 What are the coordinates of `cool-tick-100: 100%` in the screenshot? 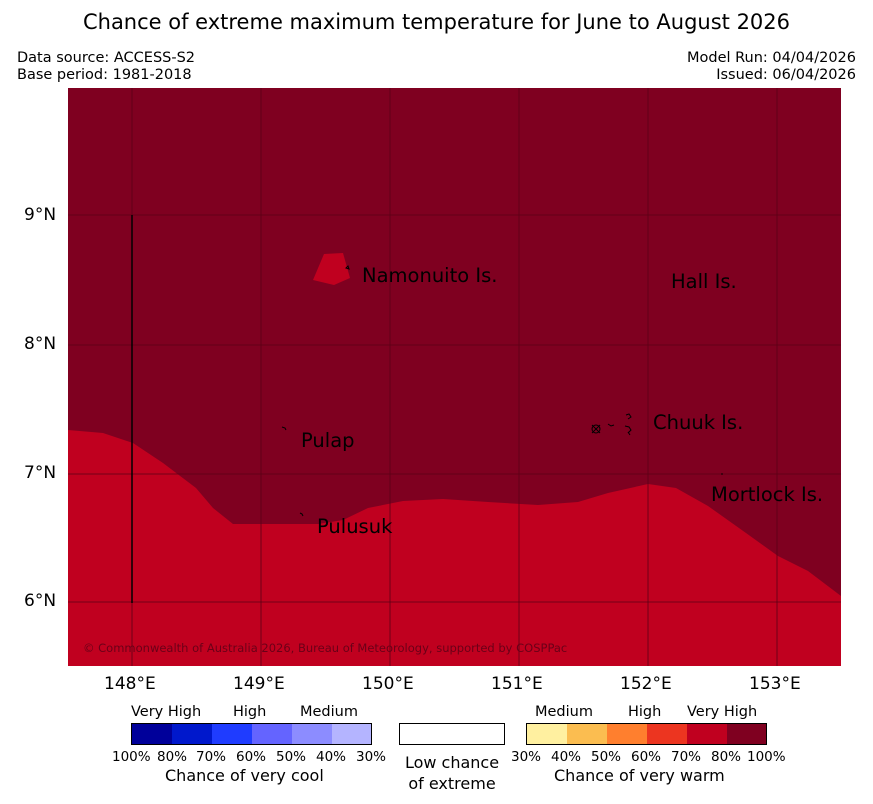 It's located at (131, 757).